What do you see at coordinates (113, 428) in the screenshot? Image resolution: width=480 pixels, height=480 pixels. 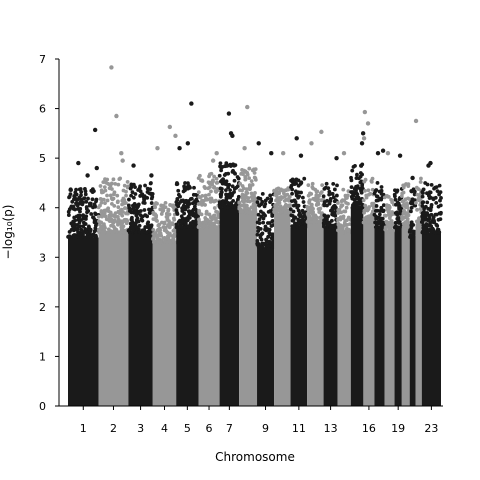 I see `x-tick-label: 2` at bounding box center [113, 428].